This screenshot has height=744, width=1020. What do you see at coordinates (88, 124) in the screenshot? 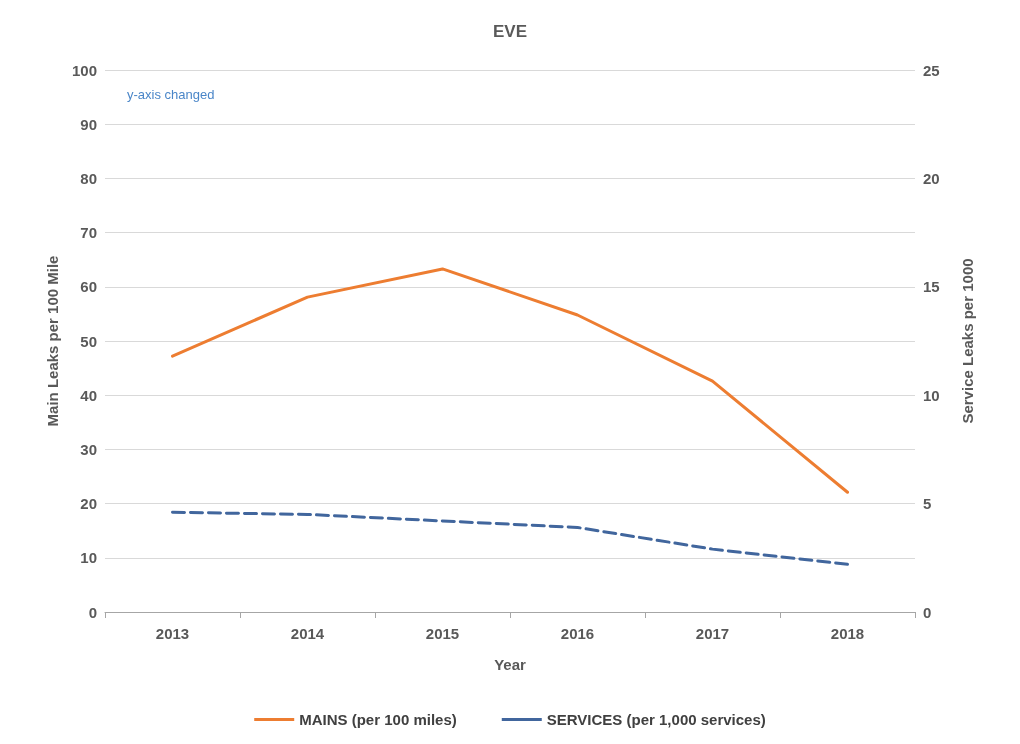
I see `y-tick-label: 90` at bounding box center [88, 124].